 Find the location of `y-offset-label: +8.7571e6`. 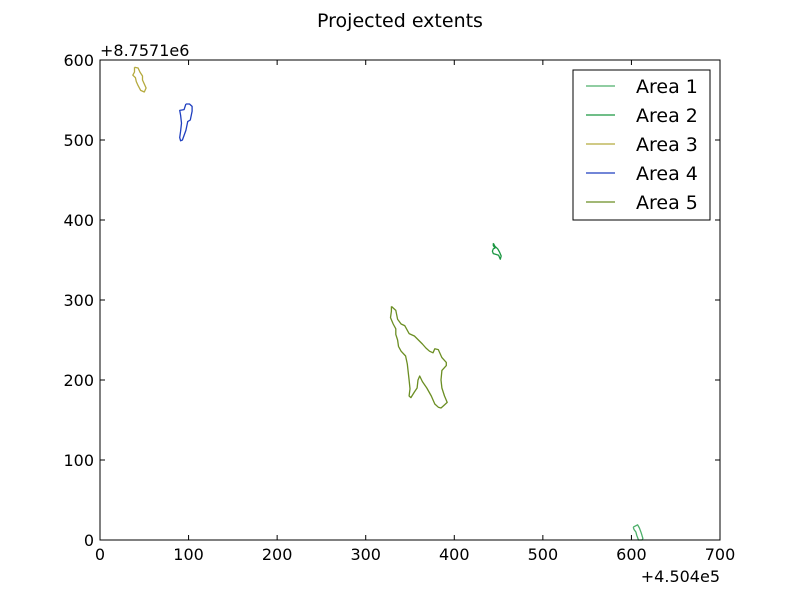

y-offset-label: +8.7571e6 is located at coordinates (144, 50).